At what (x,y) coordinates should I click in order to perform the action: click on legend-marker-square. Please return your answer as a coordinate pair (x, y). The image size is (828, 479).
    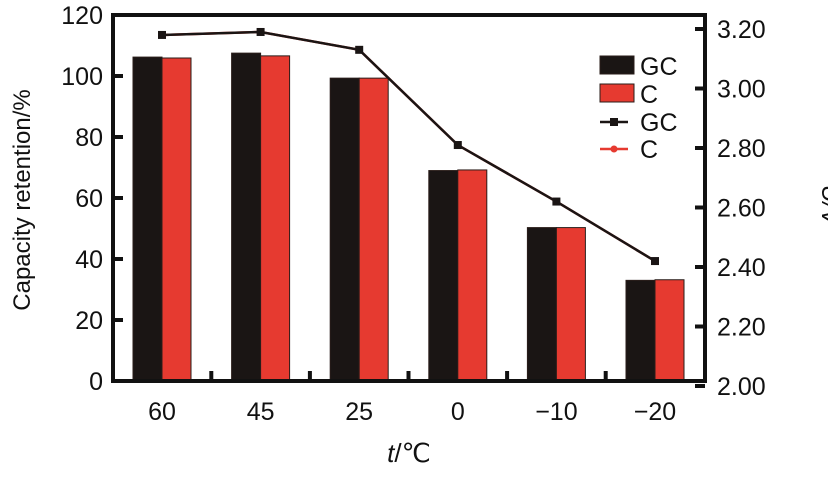
    Looking at the image, I should click on (614, 122).